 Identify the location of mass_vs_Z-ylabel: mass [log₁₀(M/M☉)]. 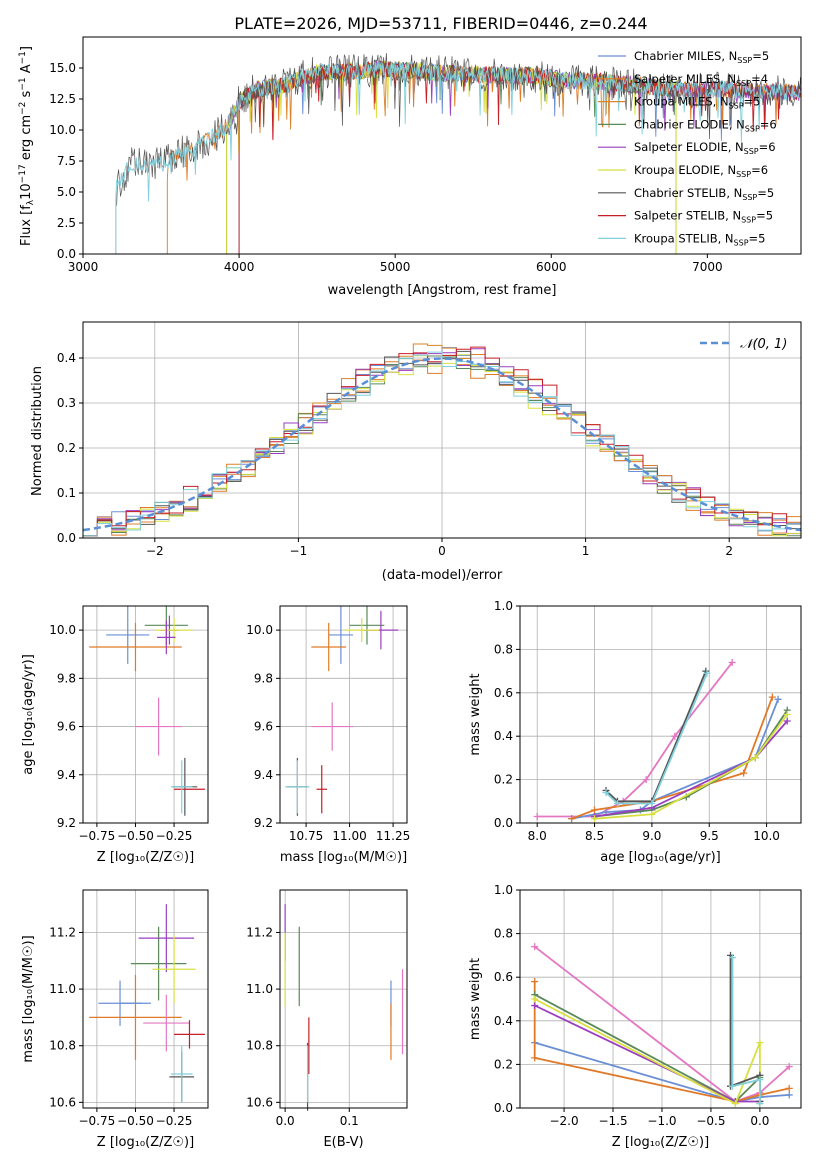
(28, 998).